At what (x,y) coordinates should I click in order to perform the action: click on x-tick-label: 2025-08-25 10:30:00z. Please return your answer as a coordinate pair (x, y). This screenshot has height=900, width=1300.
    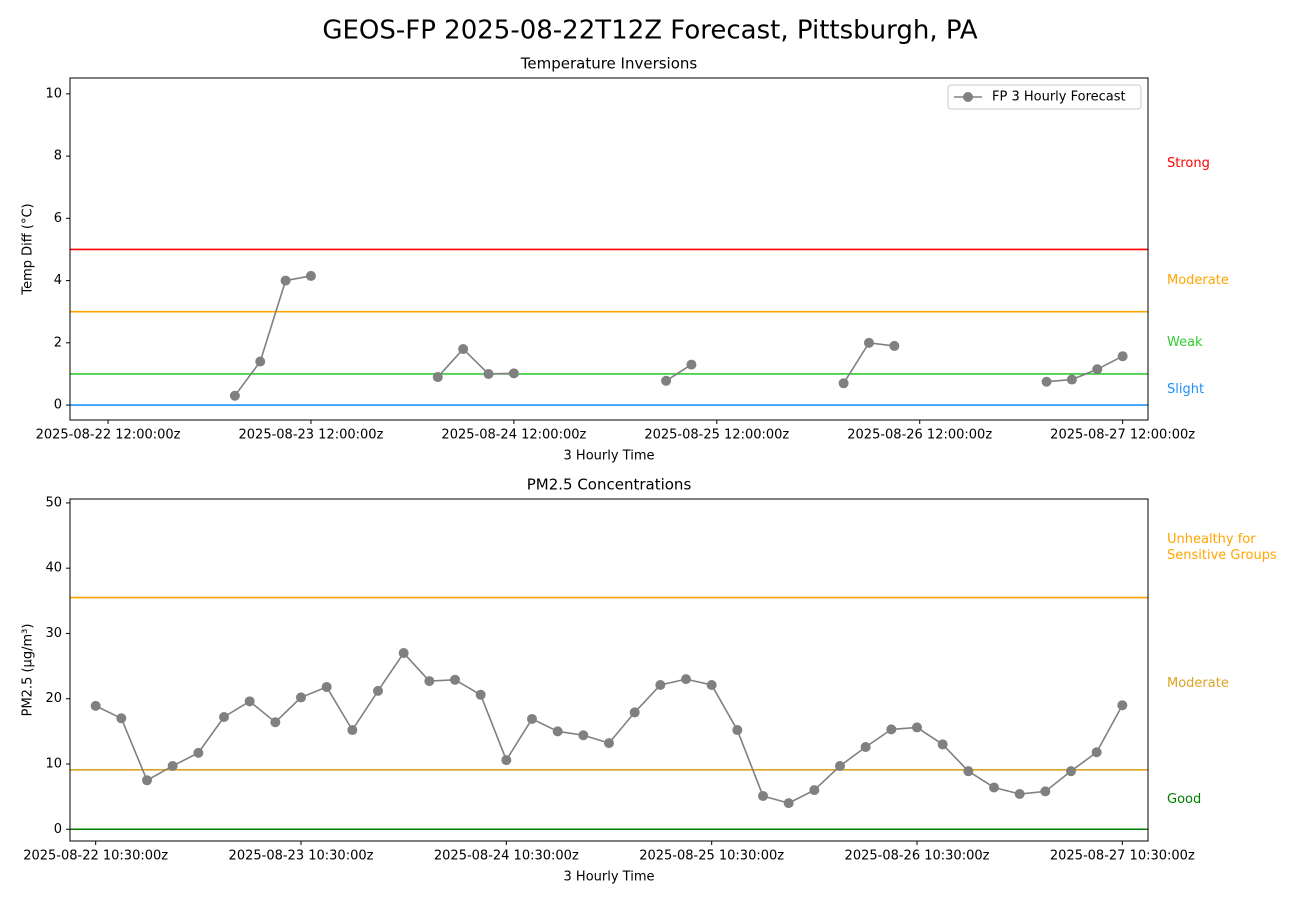
    Looking at the image, I should click on (711, 856).